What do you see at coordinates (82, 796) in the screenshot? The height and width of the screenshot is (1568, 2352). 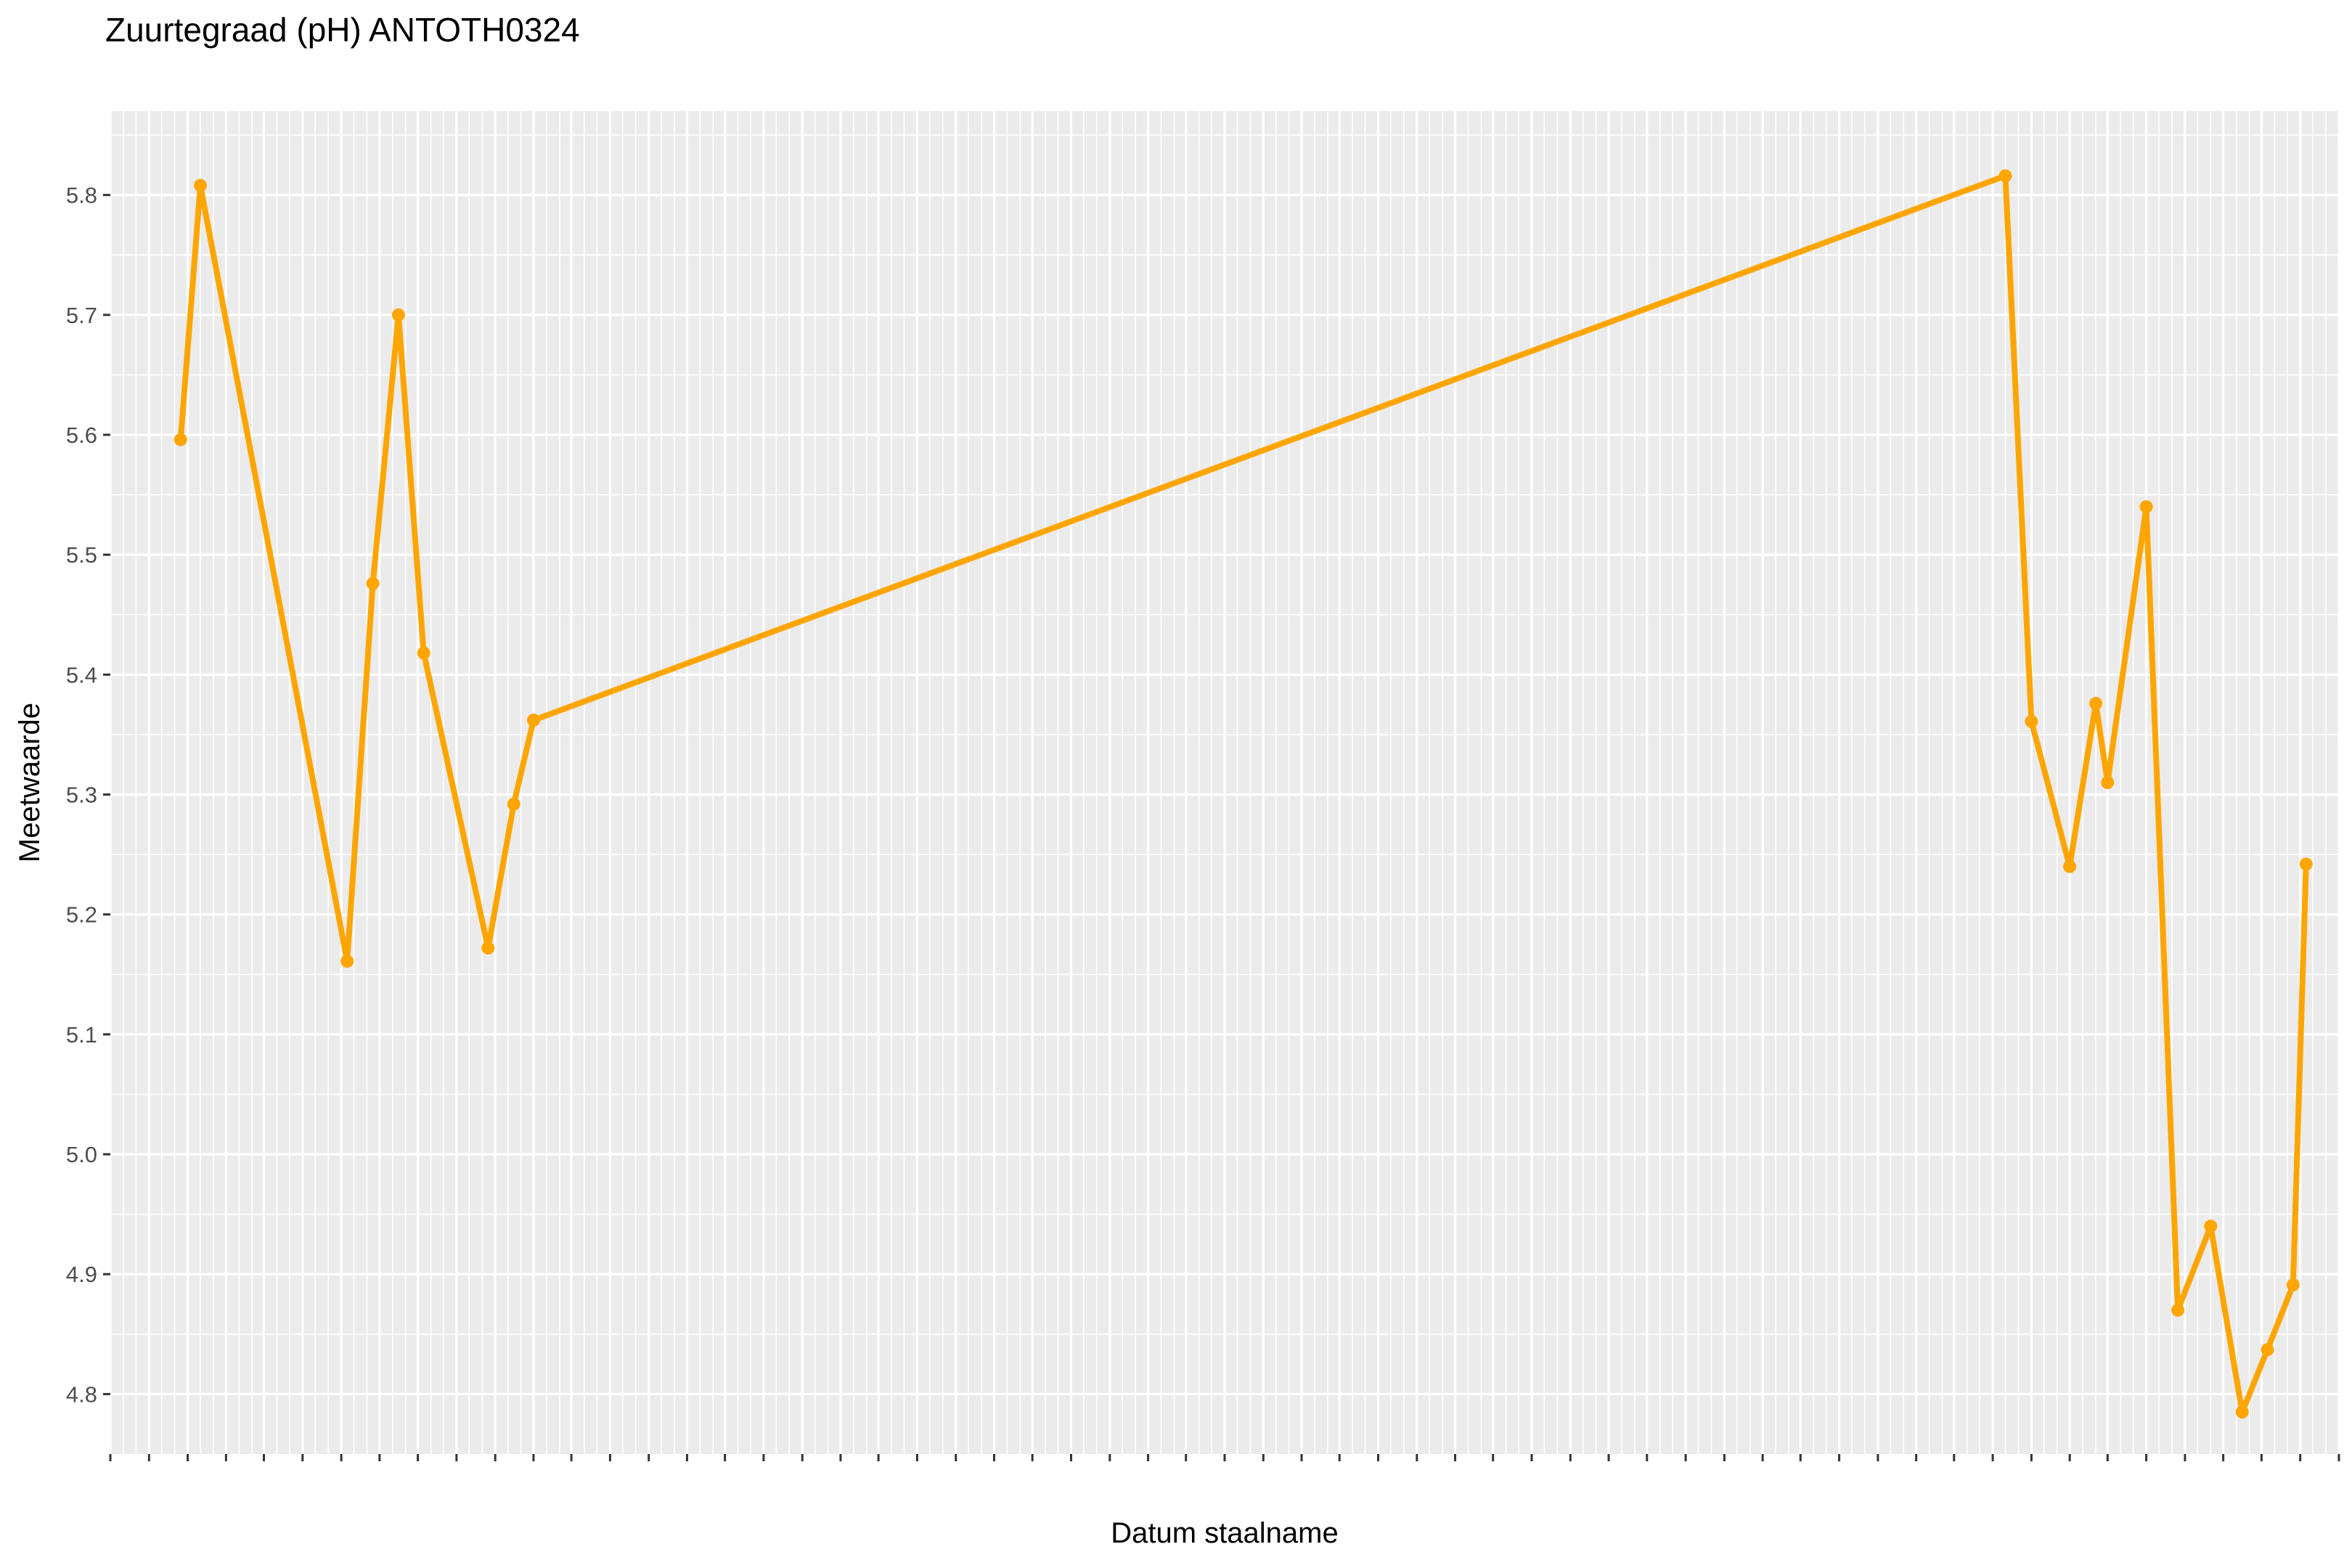 I see `y-tick-label: 5.3` at bounding box center [82, 796].